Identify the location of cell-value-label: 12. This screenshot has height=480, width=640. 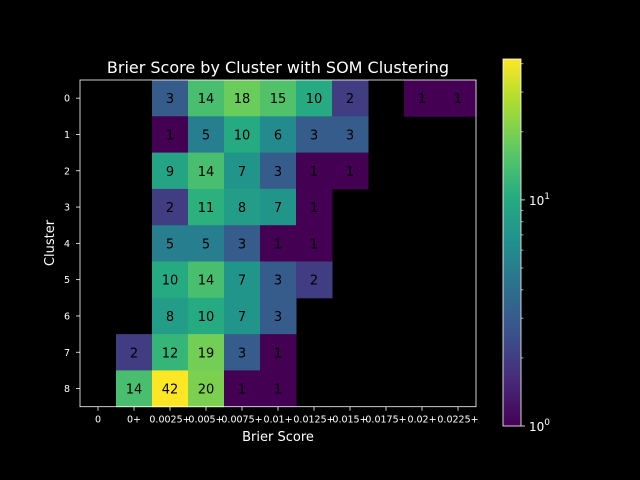
(170, 353).